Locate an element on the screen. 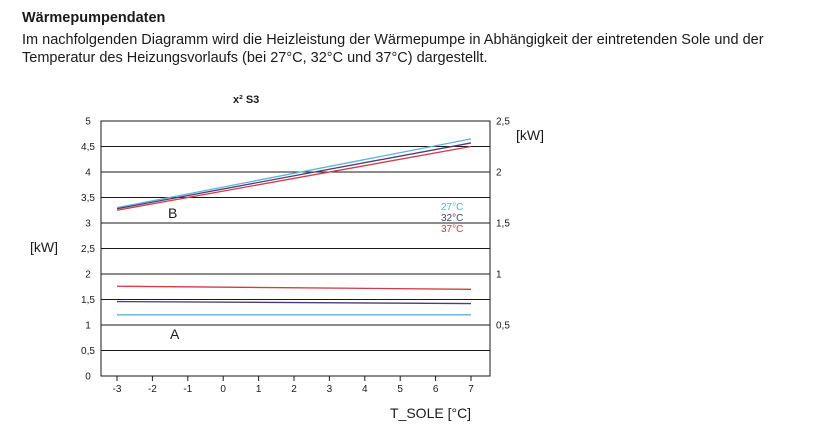 Image resolution: width=817 pixels, height=444 pixels. x-tick-label: 6 is located at coordinates (436, 389).